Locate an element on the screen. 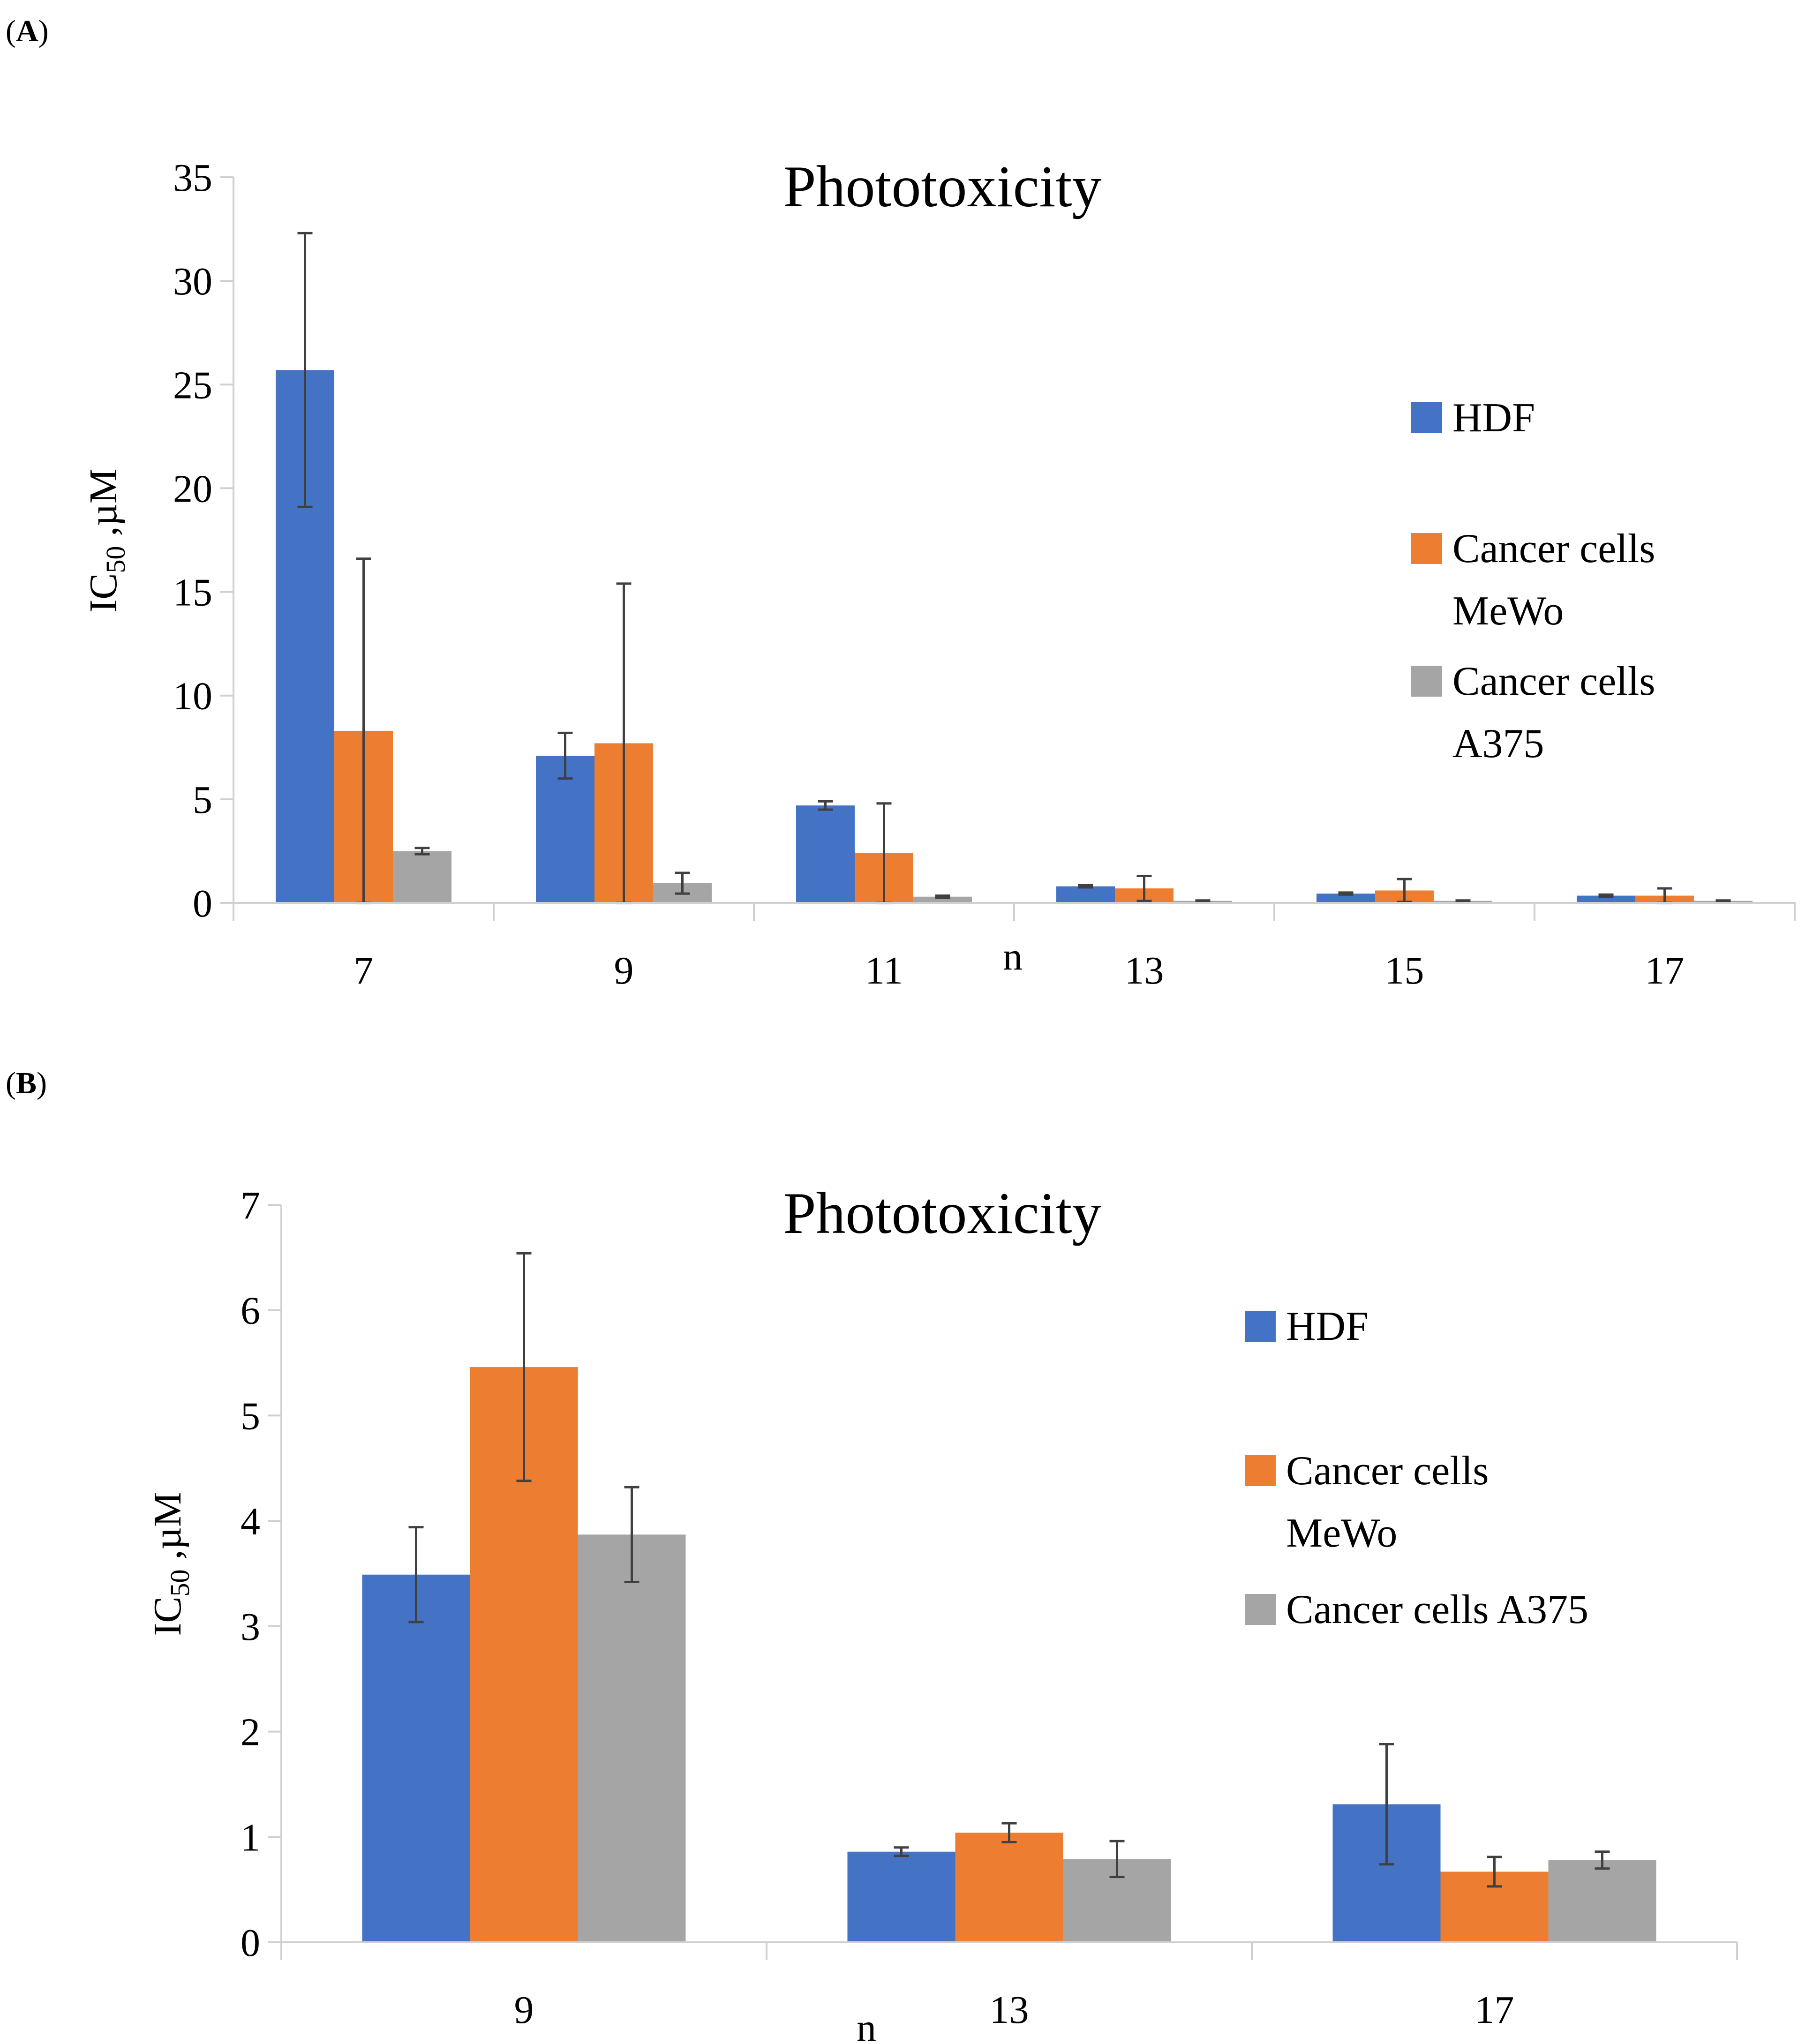 This screenshot has height=2044, width=1813. panel-b-label: (B) is located at coordinates (26, 1083).